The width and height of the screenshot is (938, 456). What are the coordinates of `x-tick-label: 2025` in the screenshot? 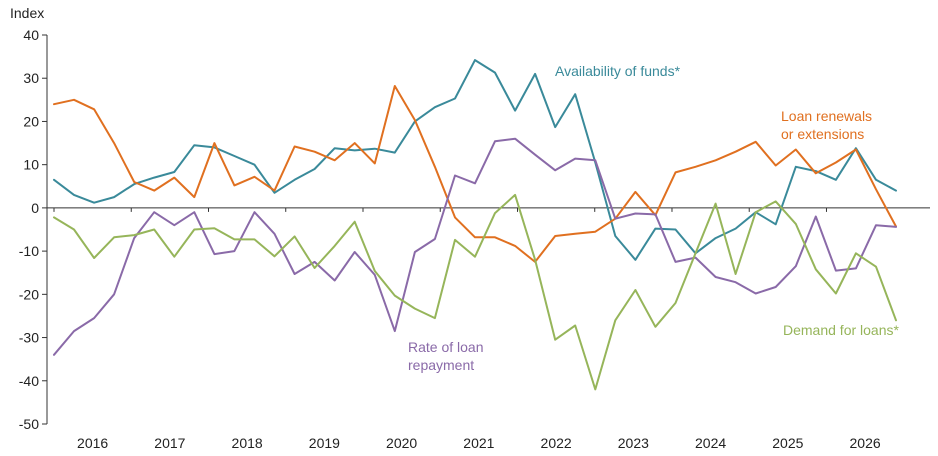 It's located at (787, 443).